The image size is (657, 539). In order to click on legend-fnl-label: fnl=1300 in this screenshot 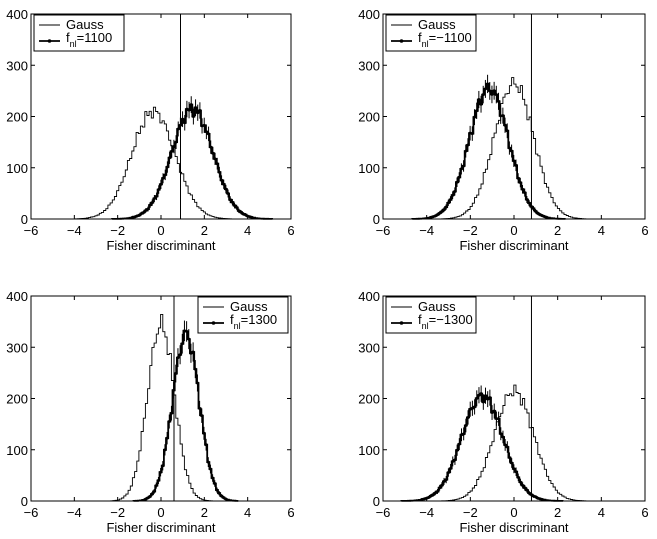, I will do `click(253, 321)`.